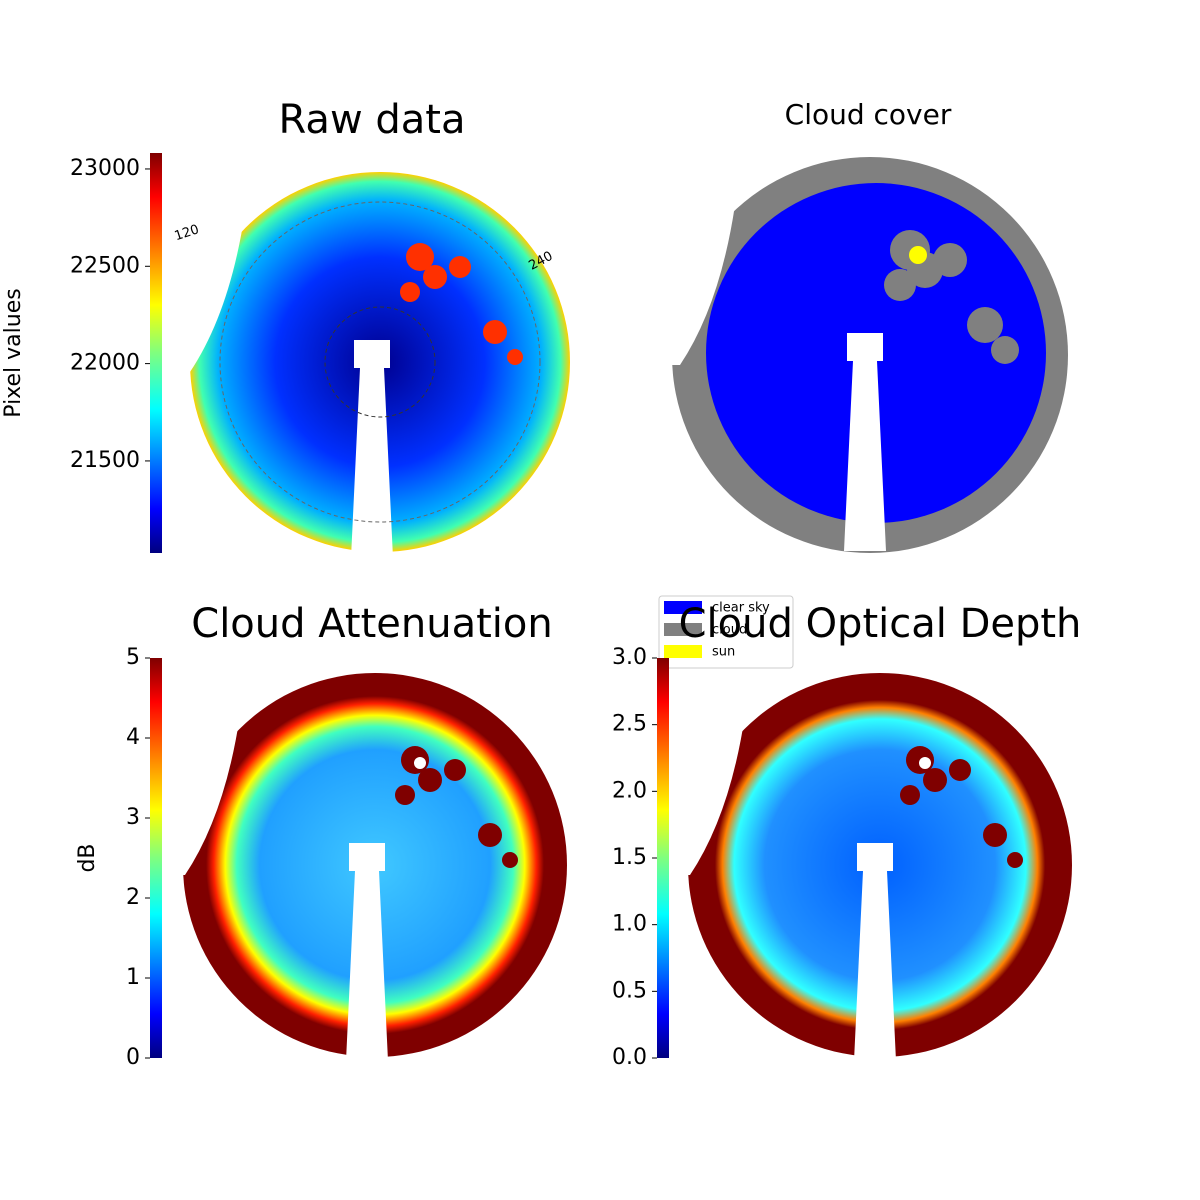 This screenshot has height=1200, width=1200. Describe the element at coordinates (868, 114) in the screenshot. I see `panel-title: Cloud cover` at that location.